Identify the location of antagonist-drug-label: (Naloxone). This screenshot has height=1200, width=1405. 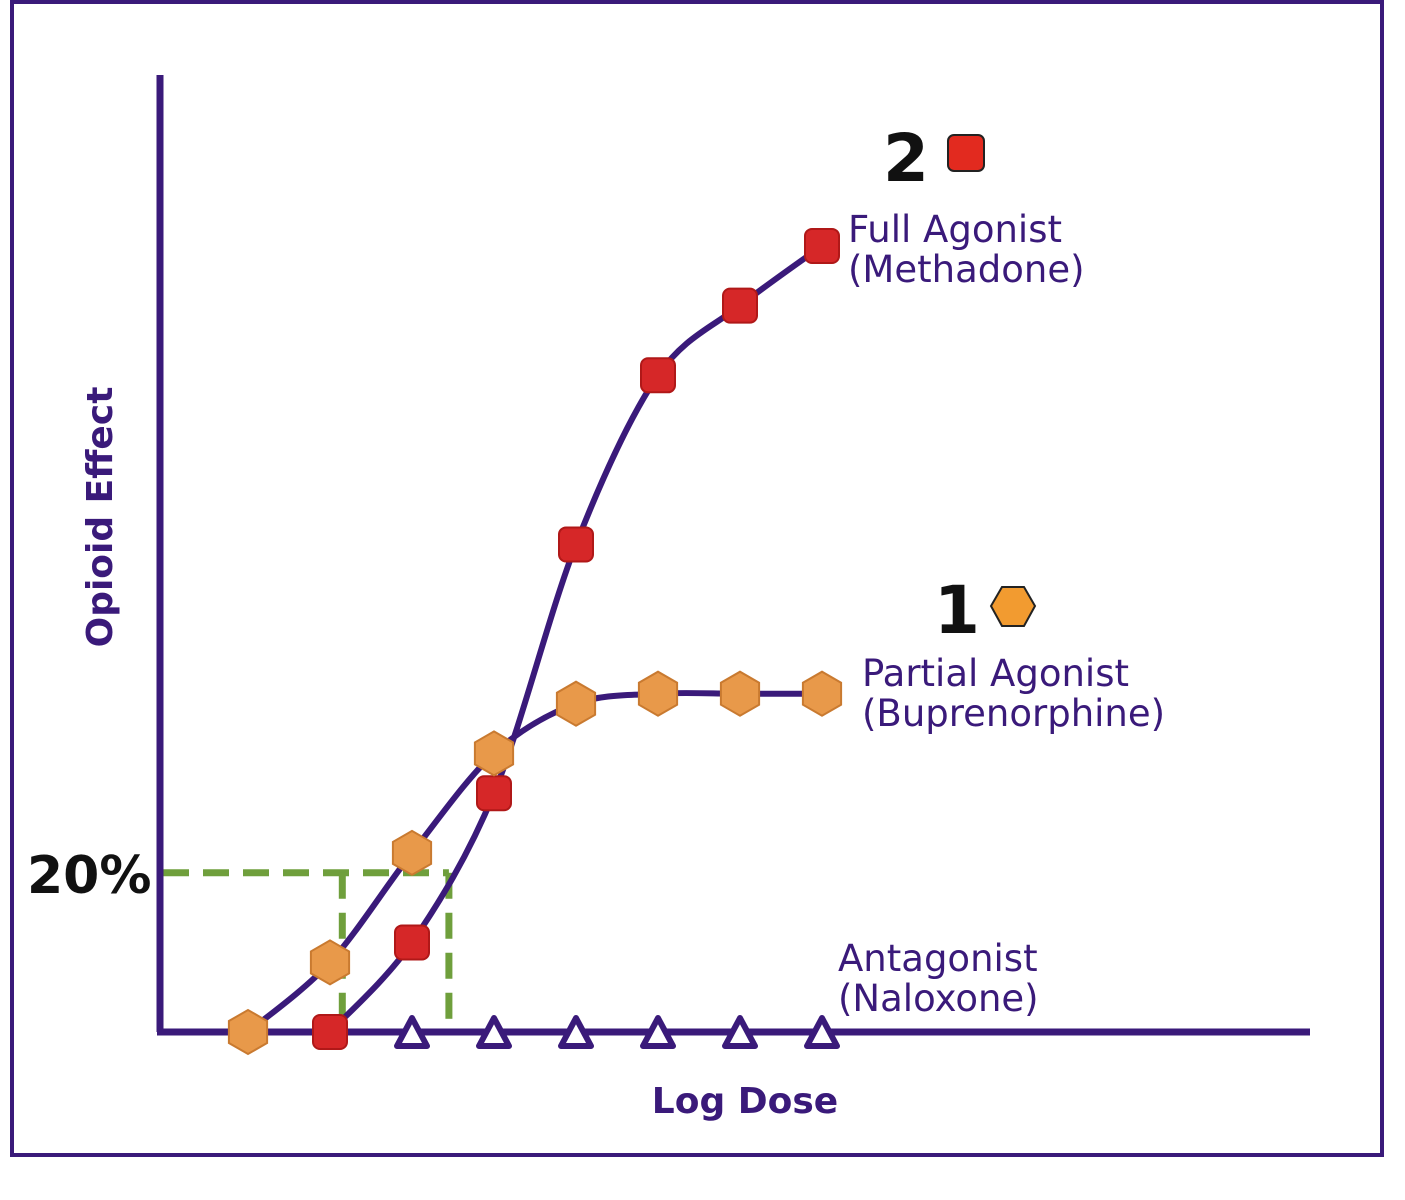
(938, 998).